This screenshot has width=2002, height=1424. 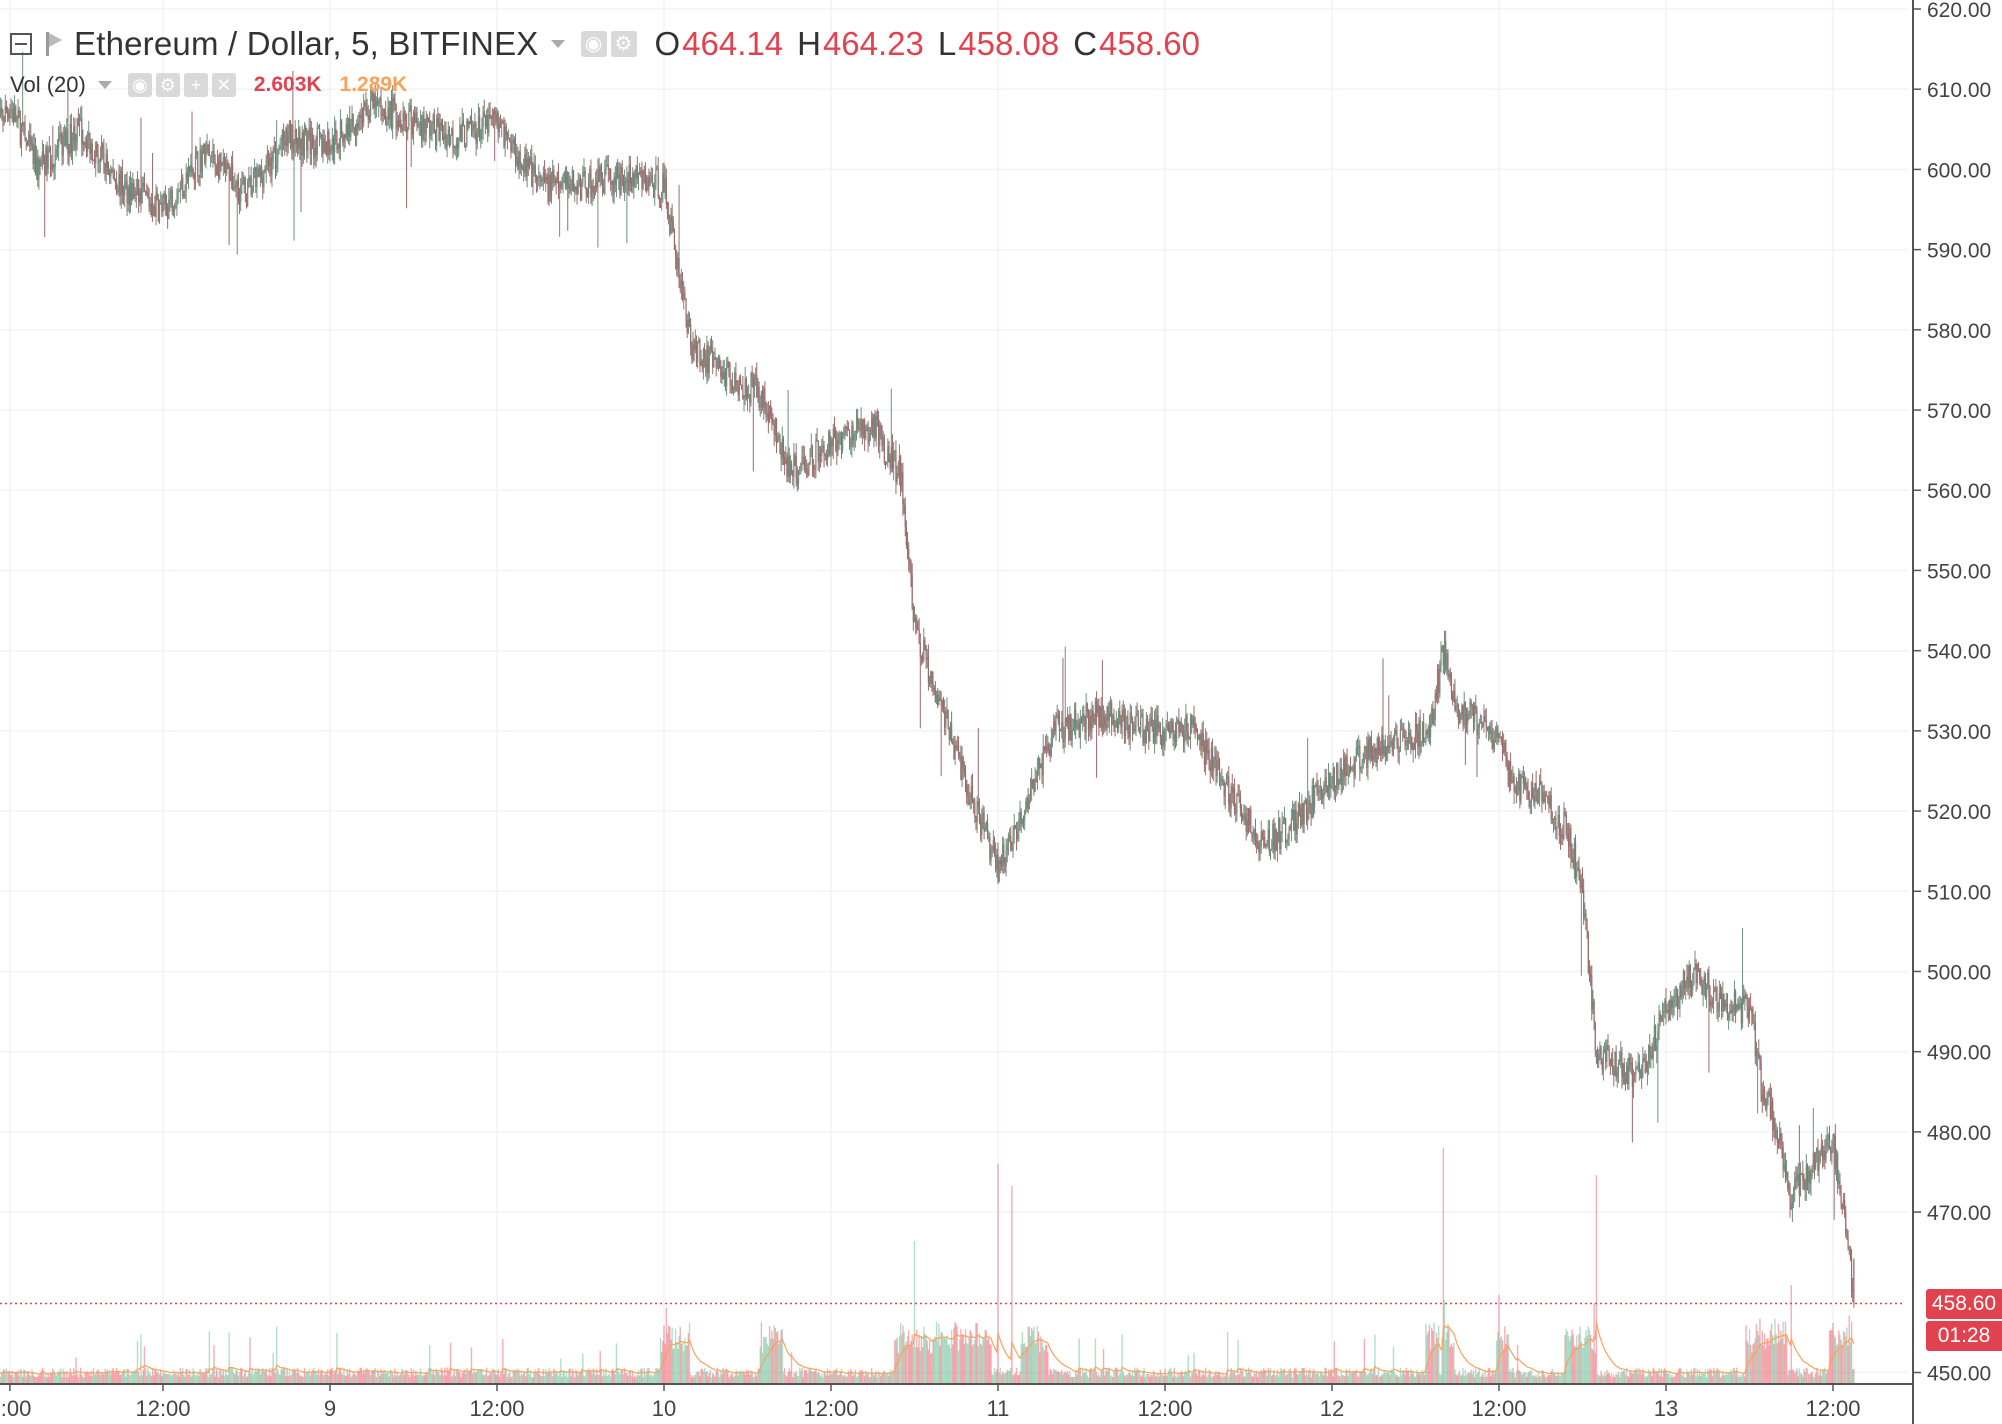 What do you see at coordinates (54, 44) in the screenshot?
I see `flag-icon` at bounding box center [54, 44].